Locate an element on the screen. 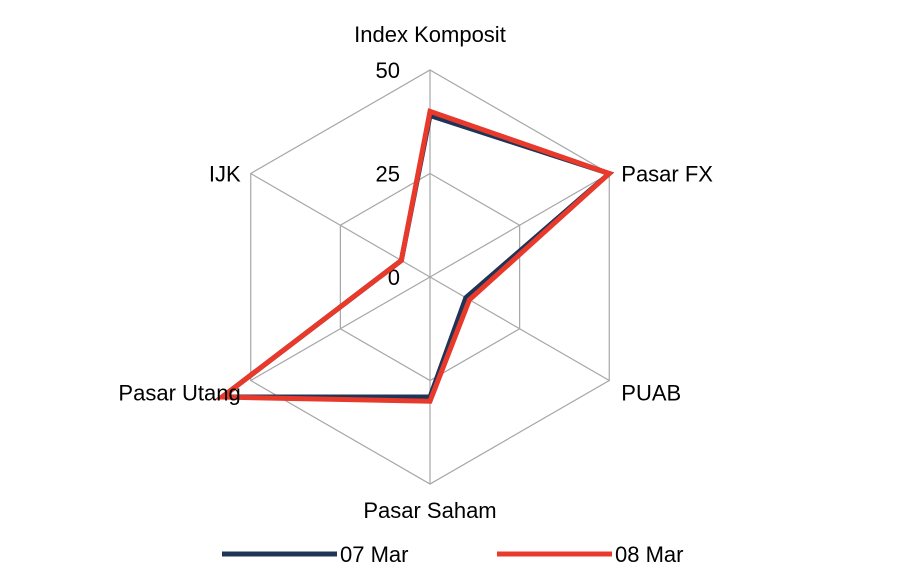  tick-label-50: 50 is located at coordinates (388, 70).